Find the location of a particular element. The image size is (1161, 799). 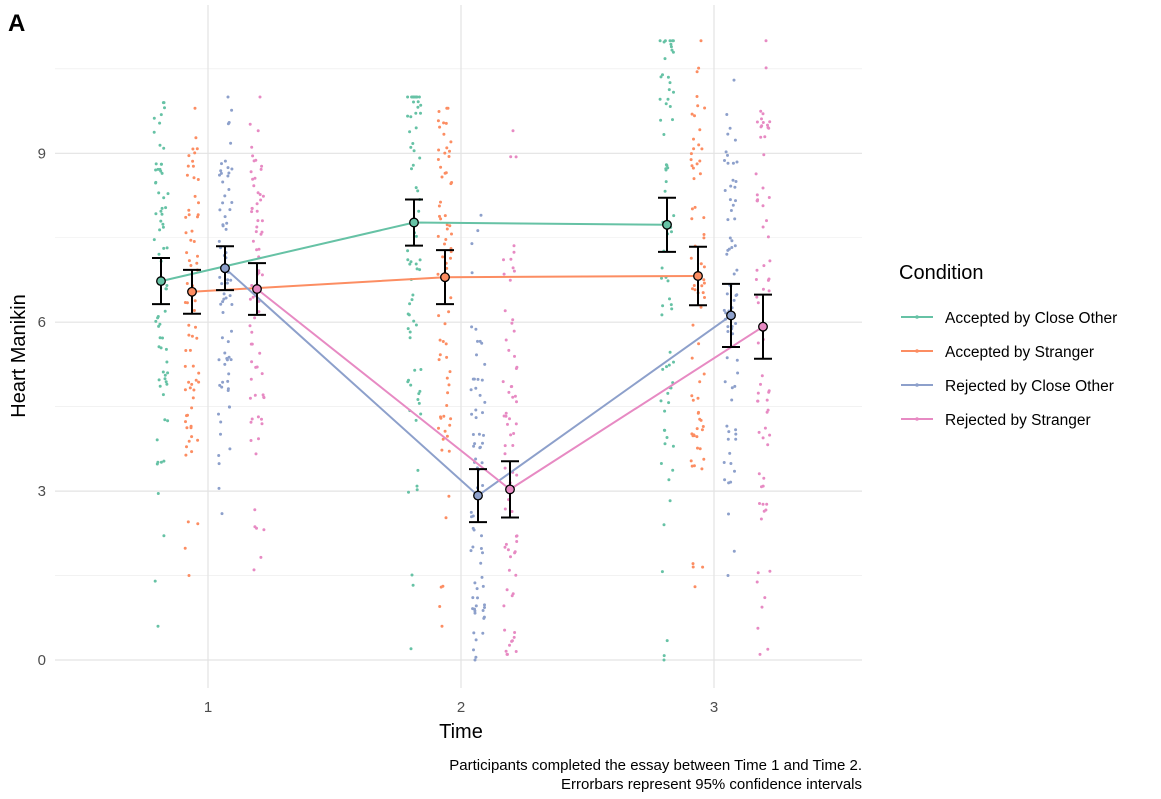

legend-item: Accepted by Stranger is located at coordinates (997, 352).